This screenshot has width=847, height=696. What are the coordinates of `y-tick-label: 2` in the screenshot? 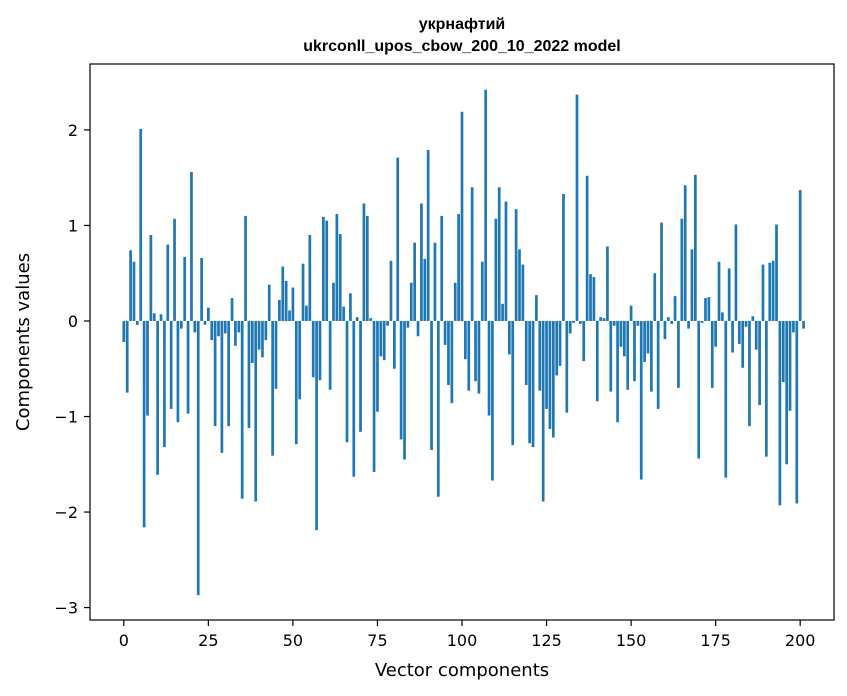 It's located at (73, 130).